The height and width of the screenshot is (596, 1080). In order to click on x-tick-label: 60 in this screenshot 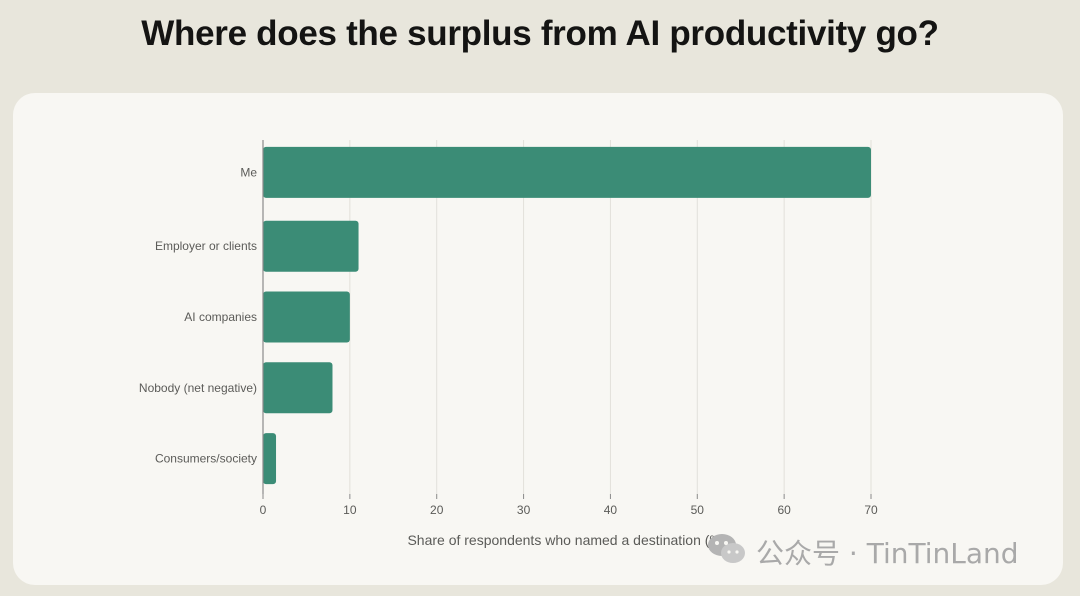, I will do `click(784, 510)`.